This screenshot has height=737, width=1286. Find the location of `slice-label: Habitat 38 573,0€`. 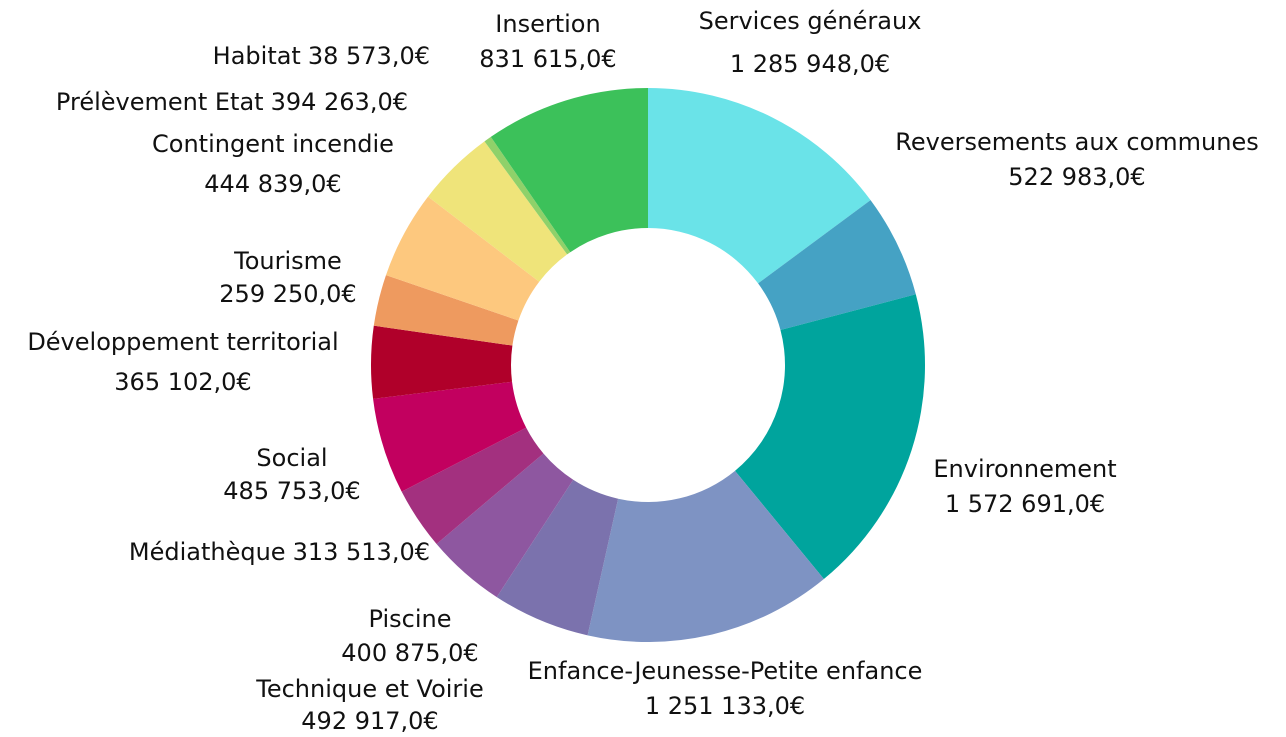

slice-label: Habitat 38 573,0€ is located at coordinates (321, 56).